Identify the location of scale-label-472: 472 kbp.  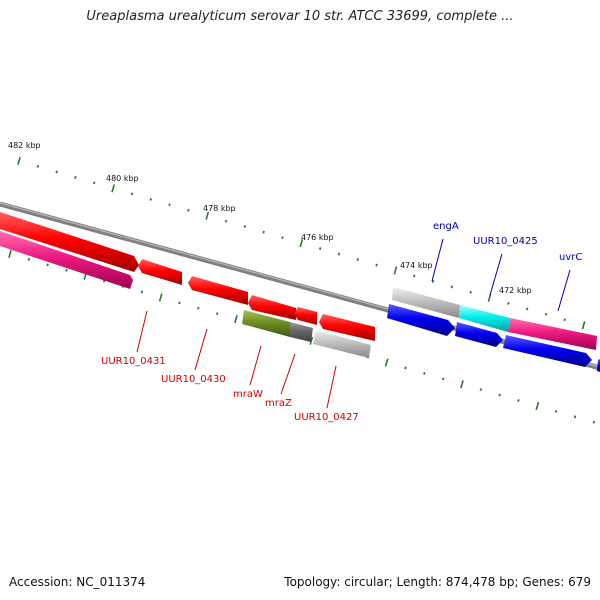
(515, 290).